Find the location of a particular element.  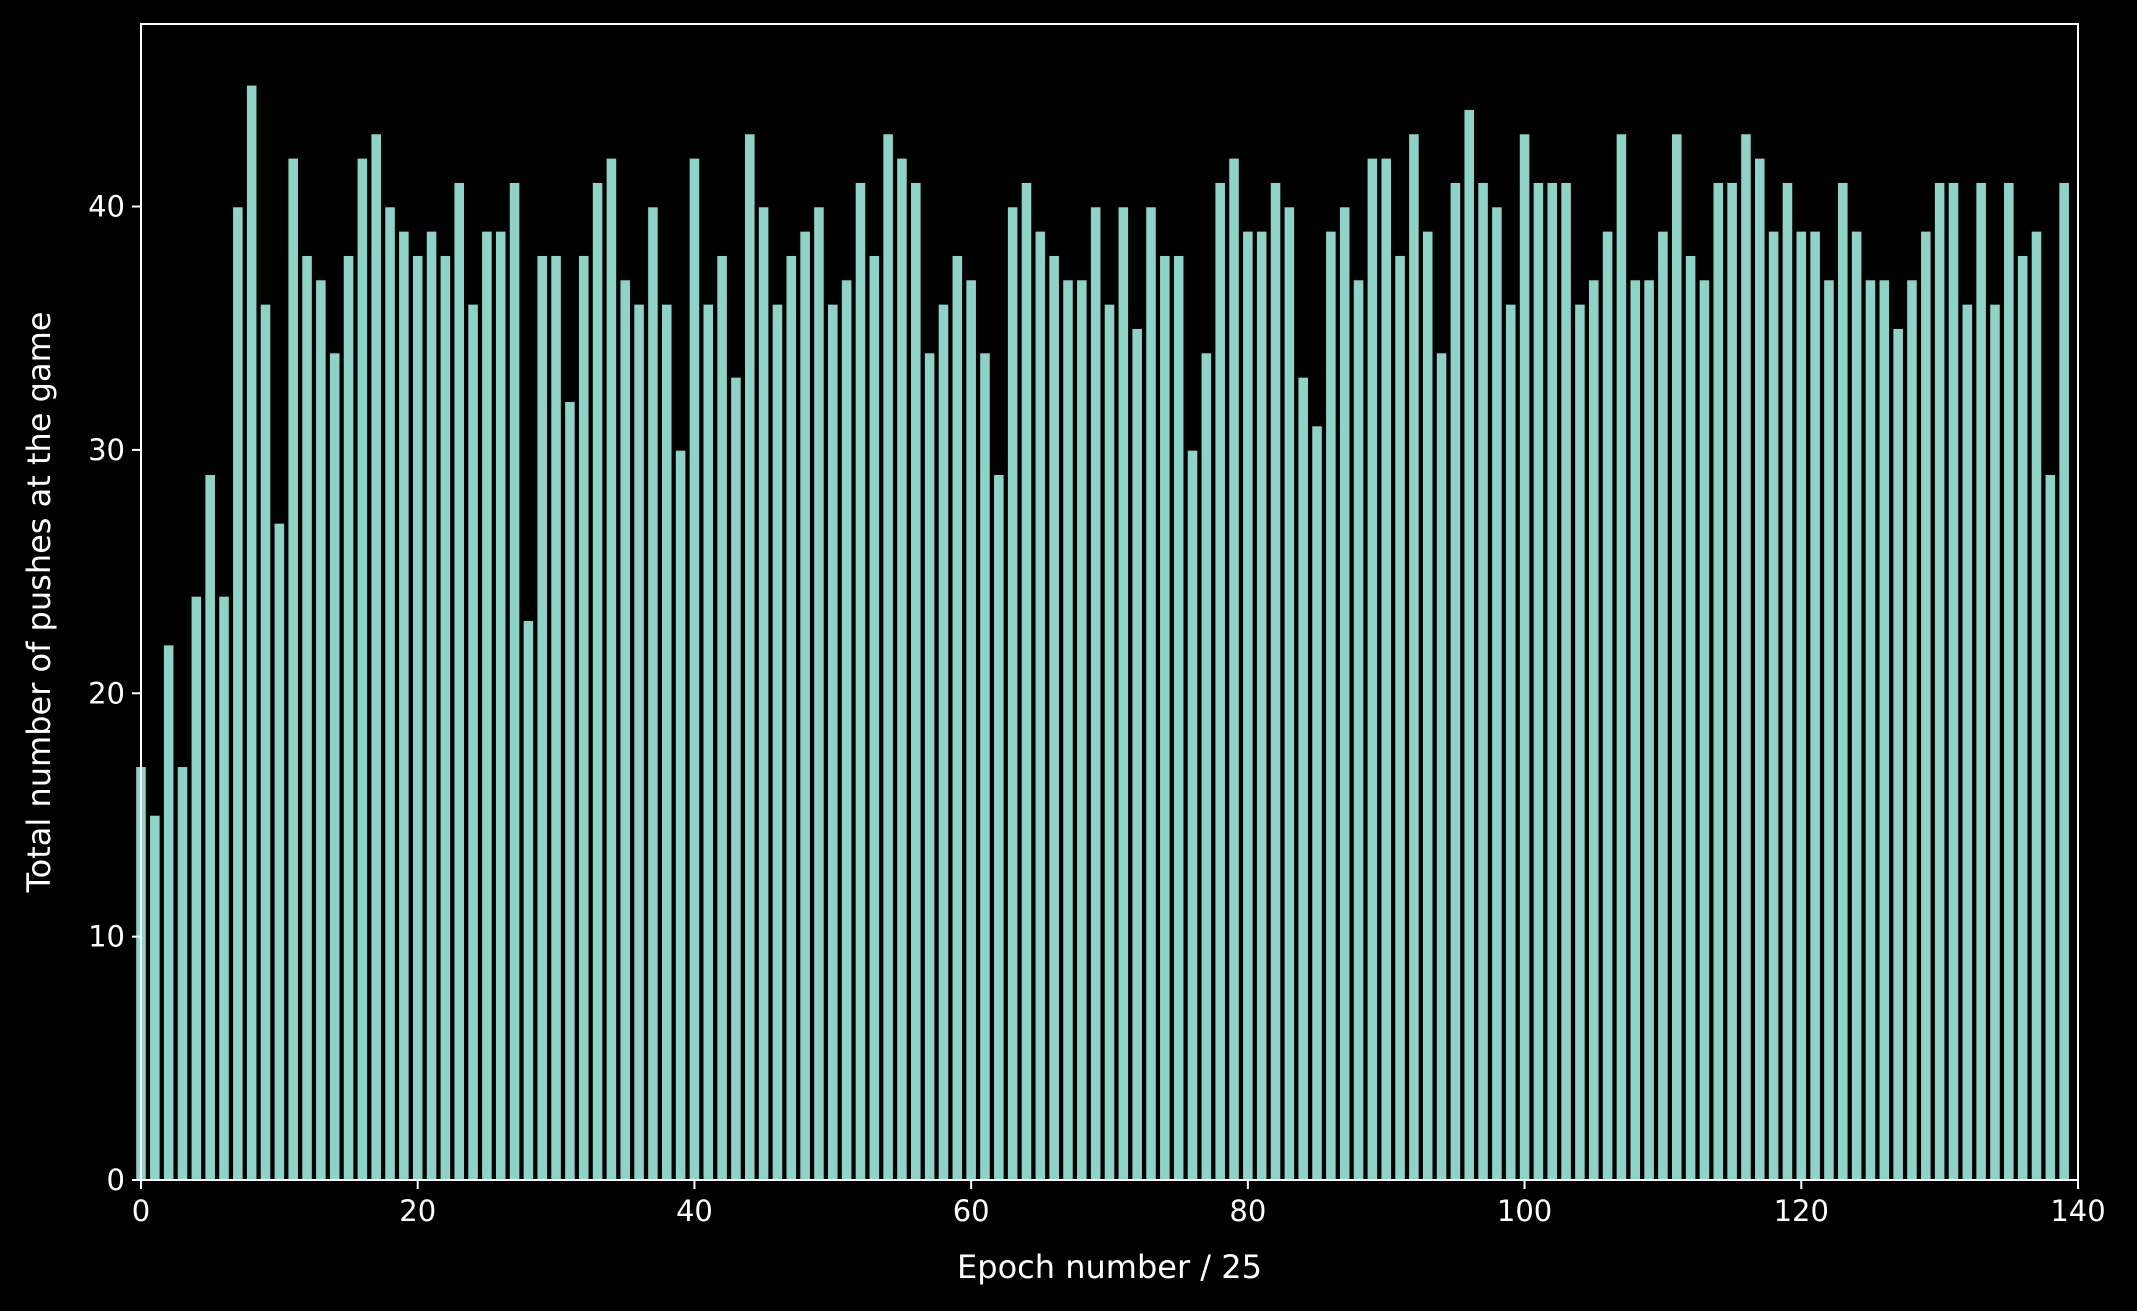

y-axis-label: Total number of pushes at the game is located at coordinates (39, 603).